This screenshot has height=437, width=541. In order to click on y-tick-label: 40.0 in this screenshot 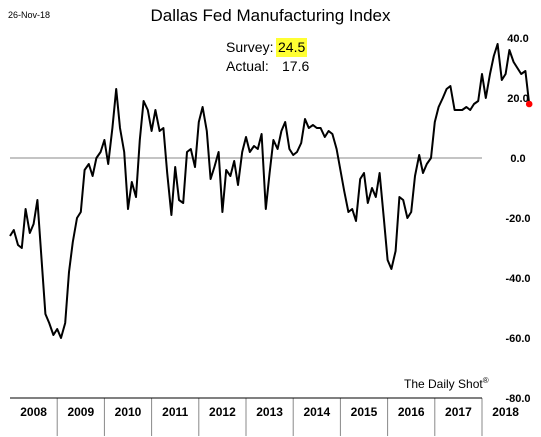, I will do `click(517, 39)`.